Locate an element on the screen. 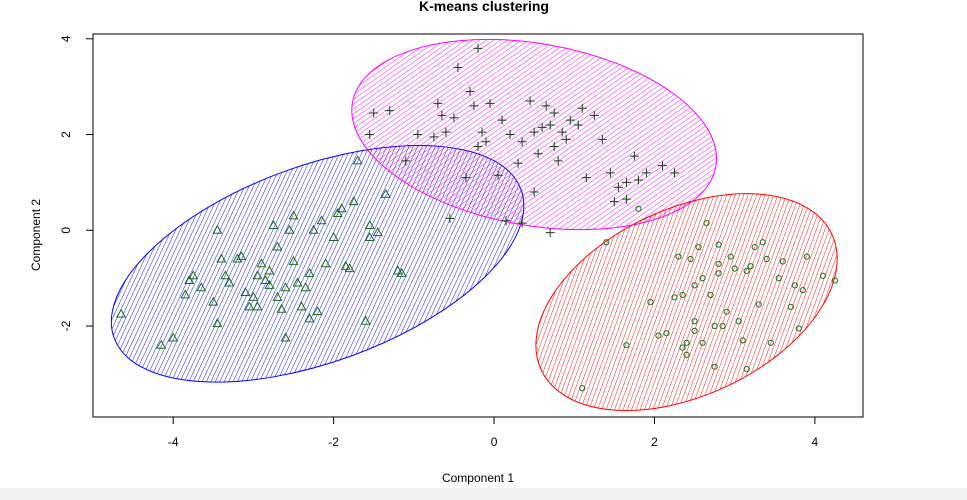 This screenshot has height=500, width=967. chart-title: K-means clustering is located at coordinates (484, 7).